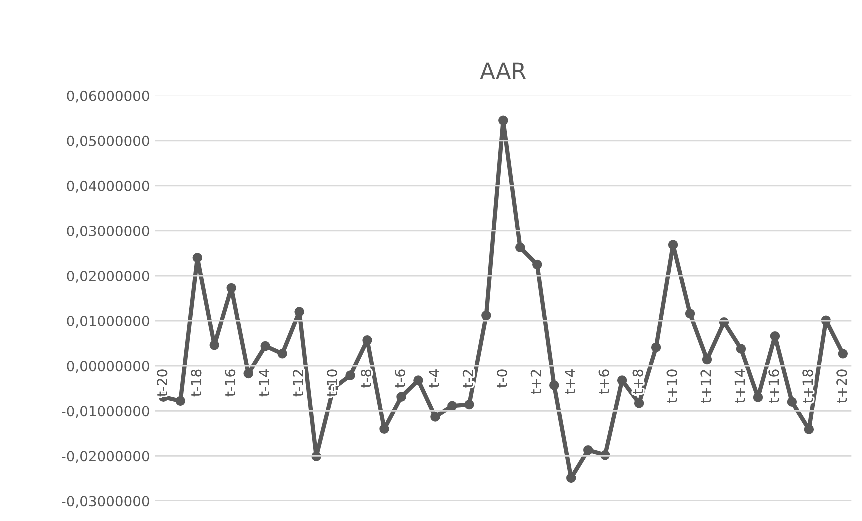 The image size is (862, 521). What do you see at coordinates (604, 382) in the screenshot?
I see `x-tick-label: t+6` at bounding box center [604, 382].